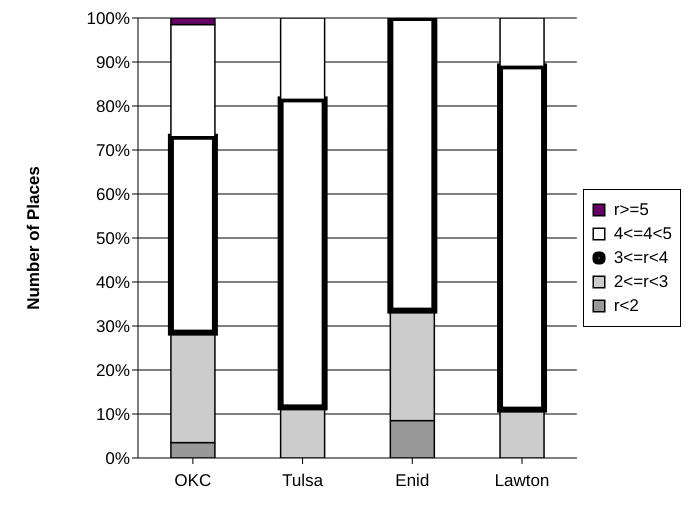 The image size is (693, 516). What do you see at coordinates (626, 306) in the screenshot?
I see `legend-label: r<2` at bounding box center [626, 306].